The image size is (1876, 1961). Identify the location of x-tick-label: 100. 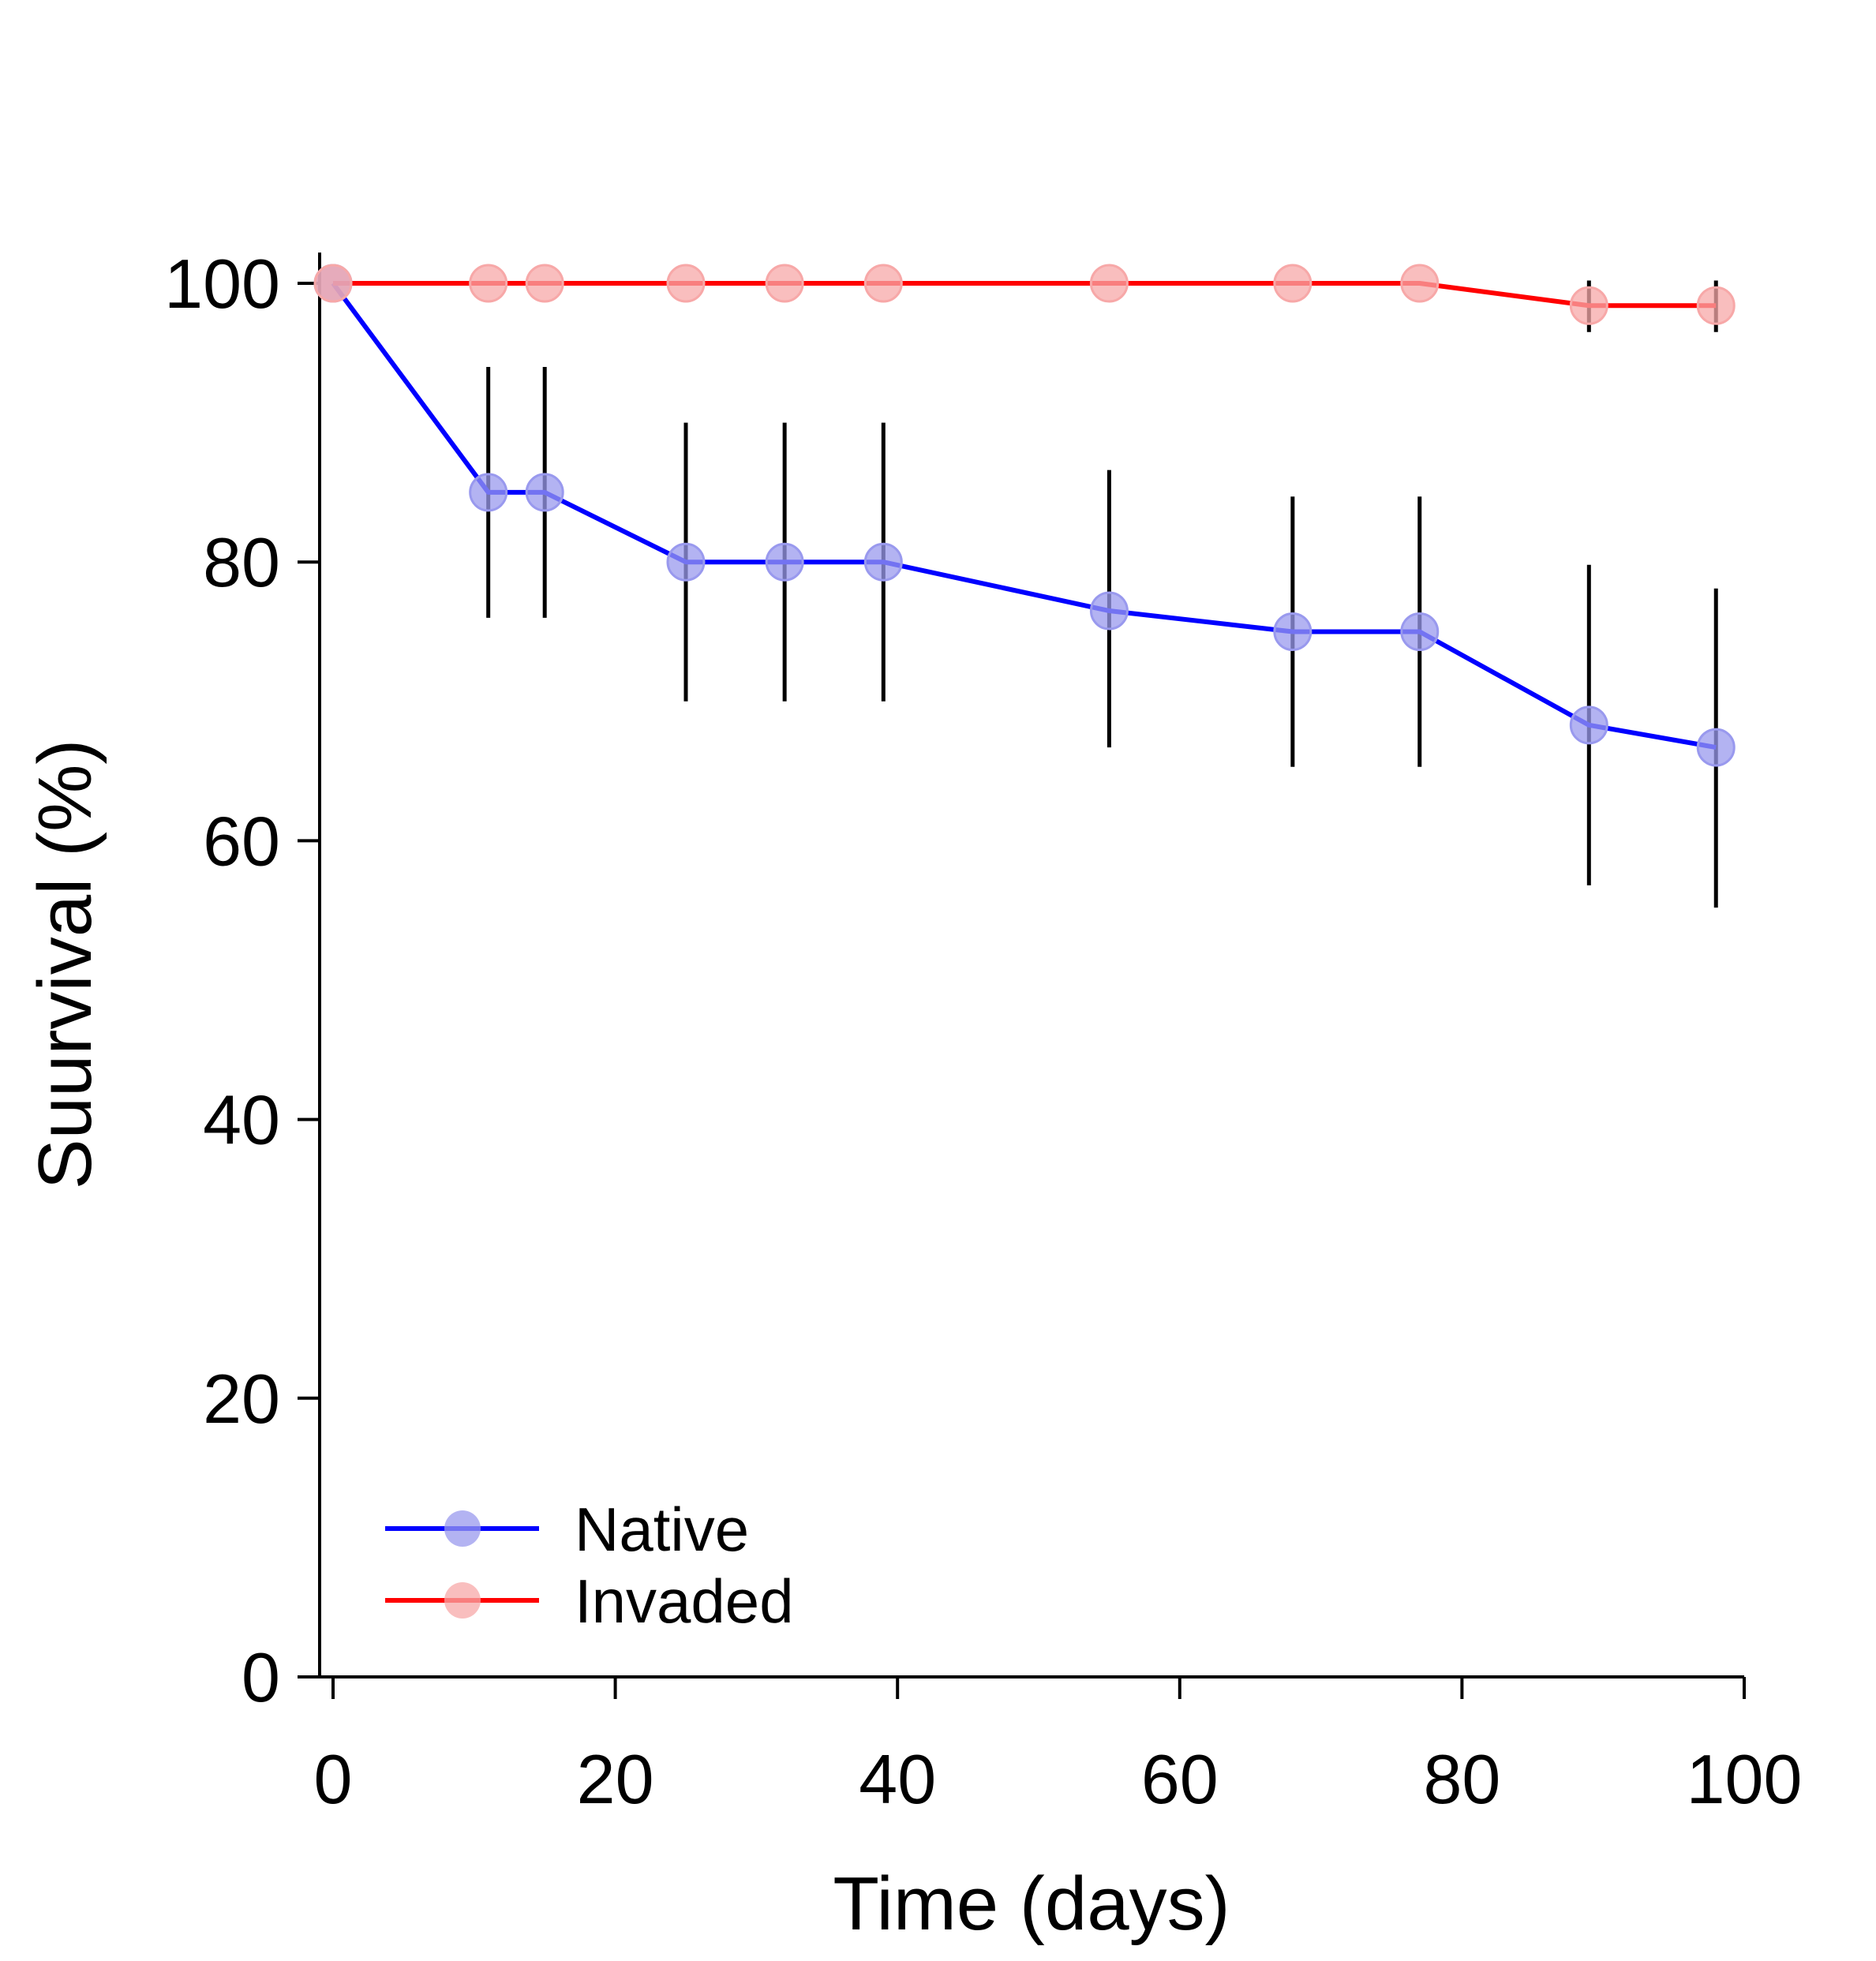
(1745, 1779).